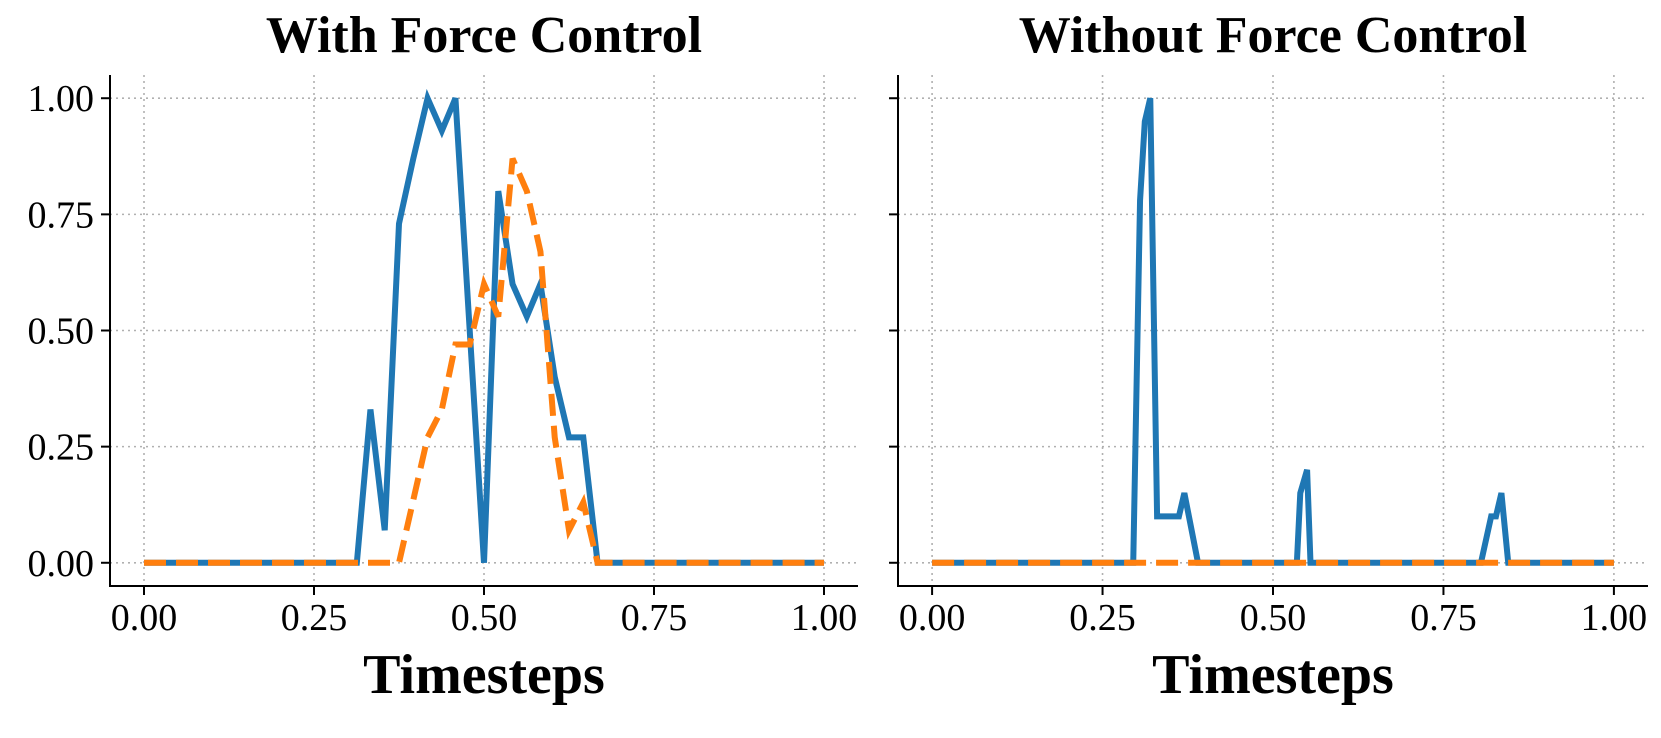 This screenshot has height=738, width=1661. Describe the element at coordinates (61, 99) in the screenshot. I see `y-tick-label: 1.00` at that location.